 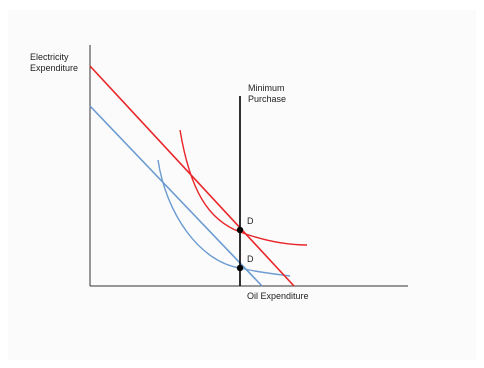 What do you see at coordinates (266, 88) in the screenshot?
I see `constraint-label-line1: Minimum` at bounding box center [266, 88].